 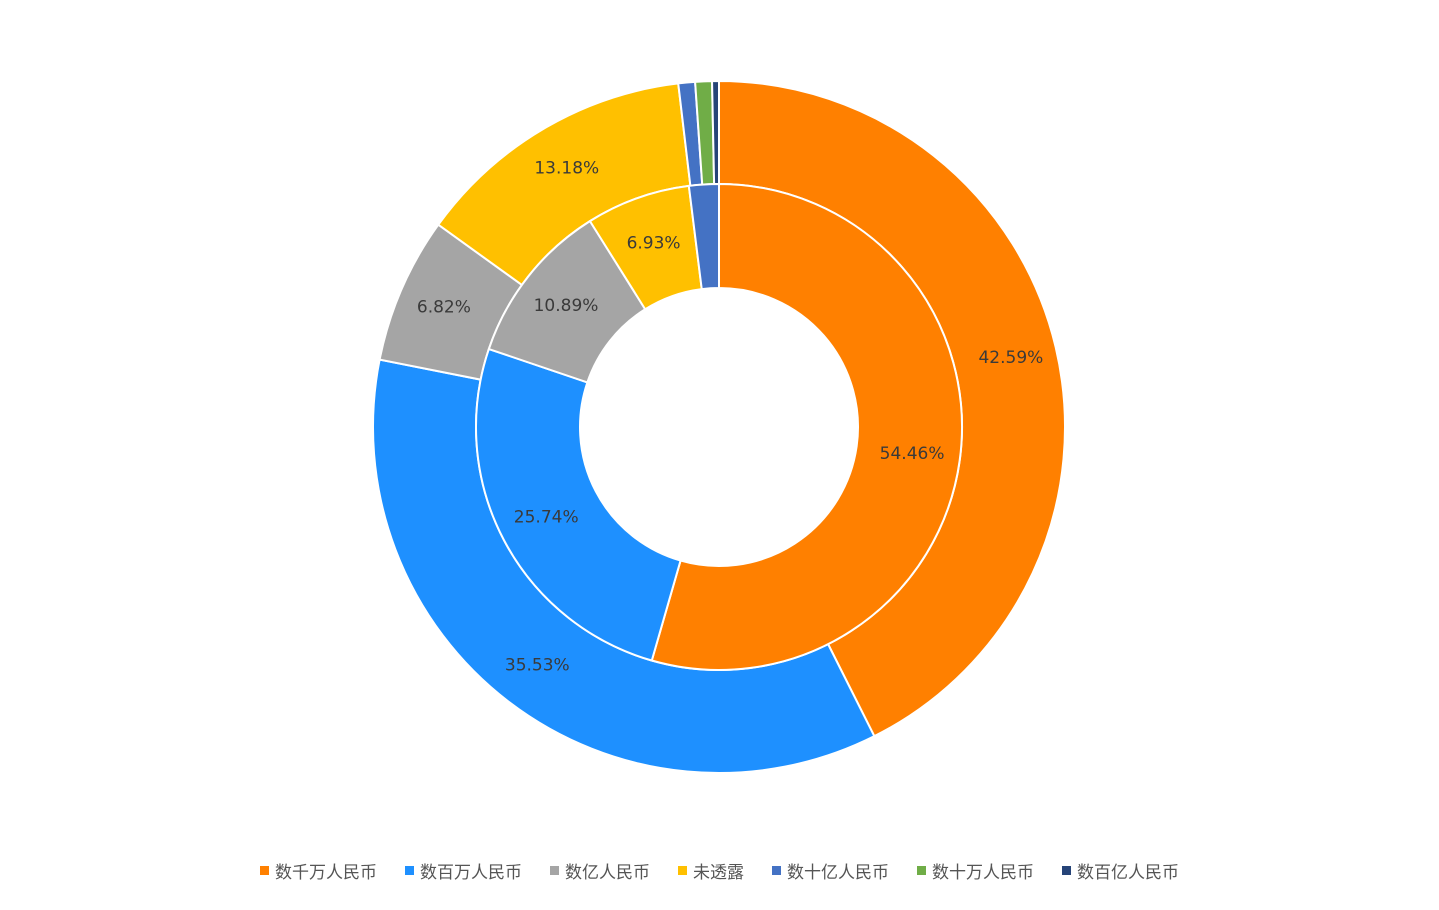 What do you see at coordinates (566, 168) in the screenshot?
I see `outer-slice-label-3: 13.18%` at bounding box center [566, 168].